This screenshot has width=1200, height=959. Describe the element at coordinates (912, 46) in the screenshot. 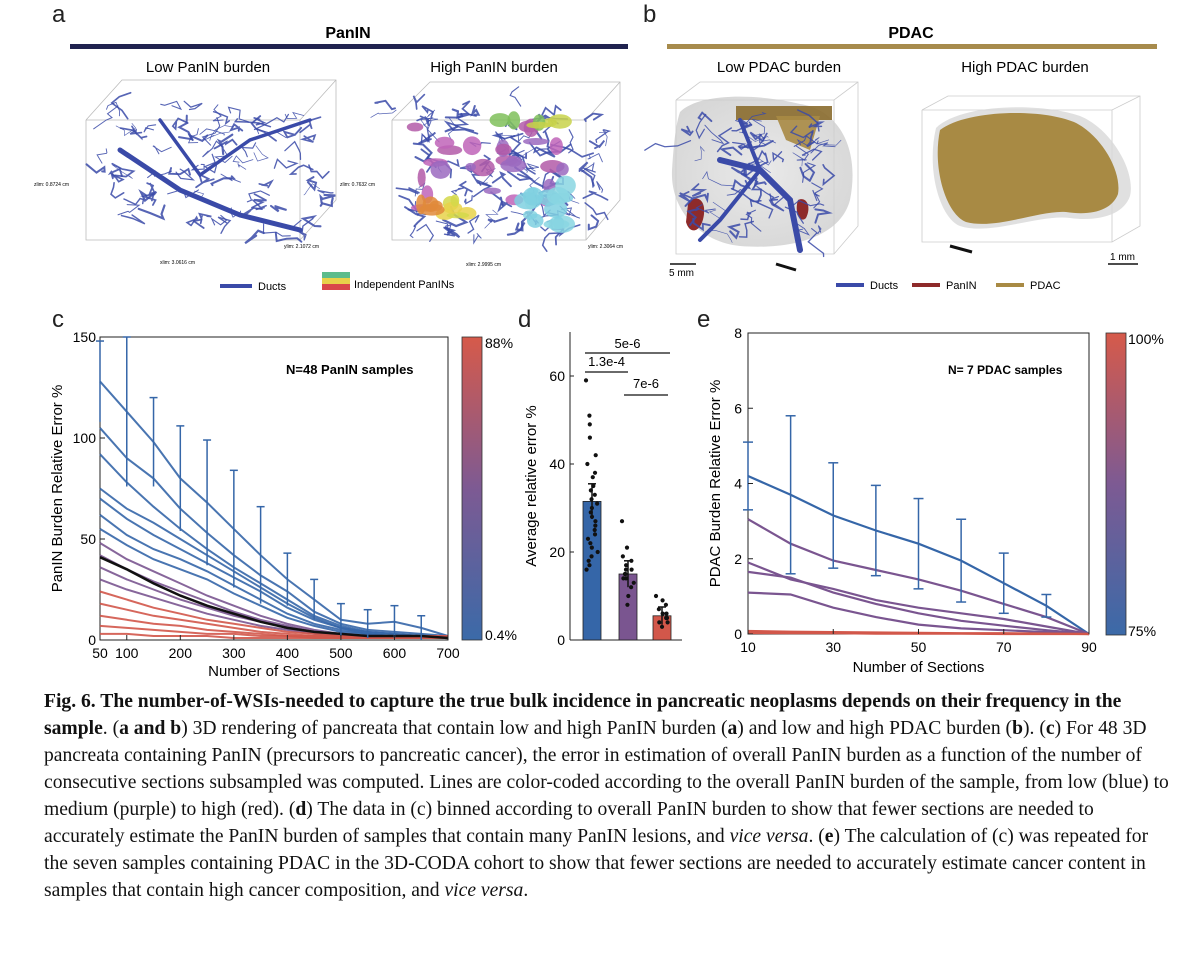

I see `pdac-header-bar` at that location.